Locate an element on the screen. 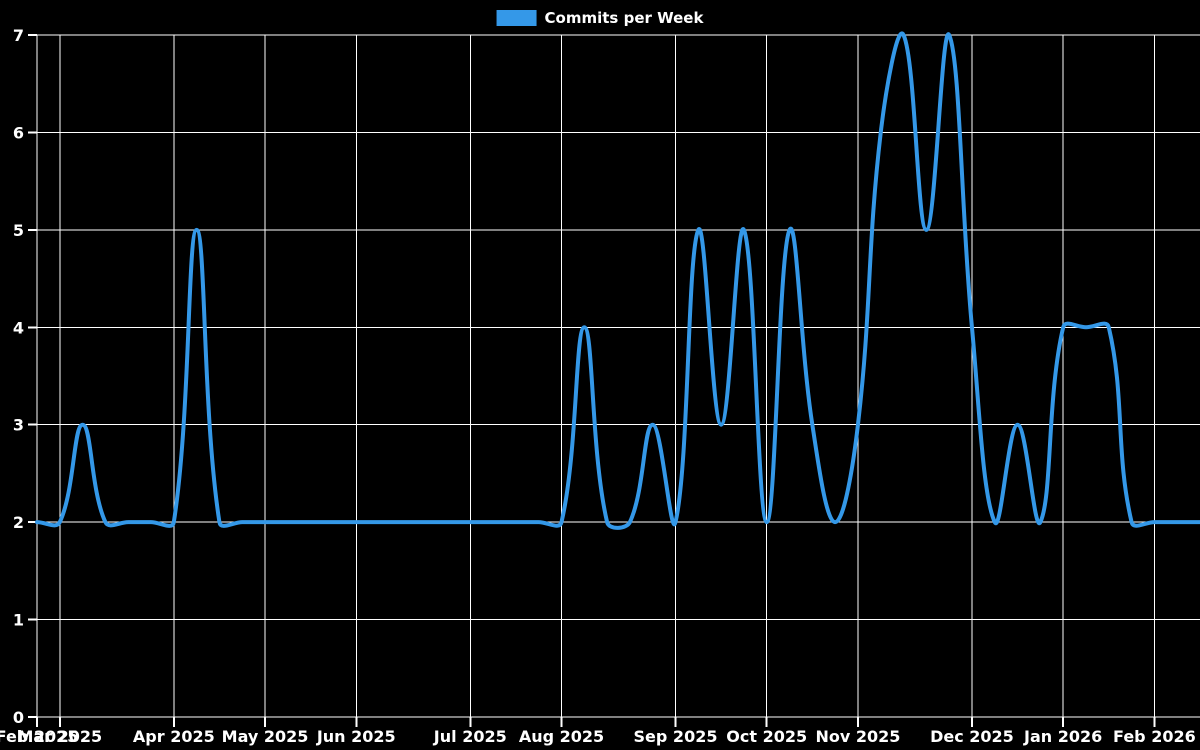  legend-swatch is located at coordinates (516, 18).